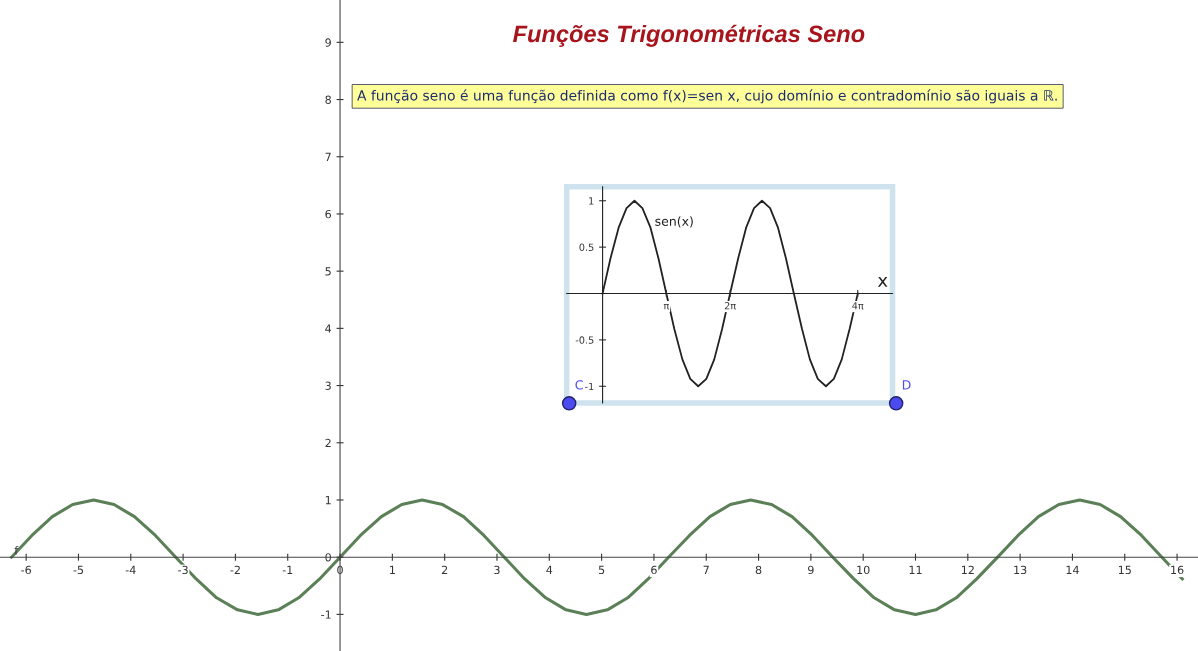 The width and height of the screenshot is (1198, 651). Describe the element at coordinates (328, 442) in the screenshot. I see `y-tick-label: 2` at that location.